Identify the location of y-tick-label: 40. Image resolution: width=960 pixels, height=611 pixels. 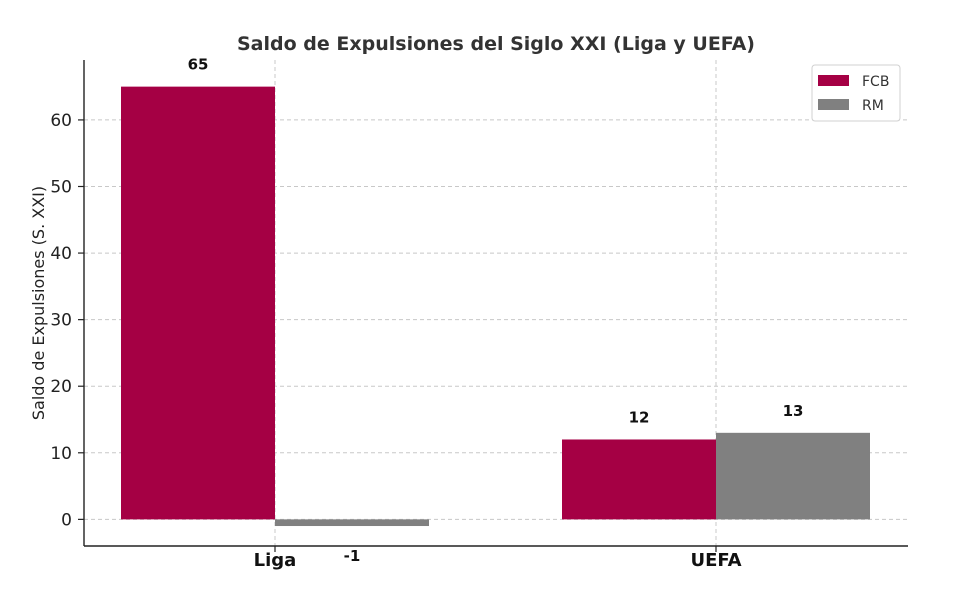
(61, 254).